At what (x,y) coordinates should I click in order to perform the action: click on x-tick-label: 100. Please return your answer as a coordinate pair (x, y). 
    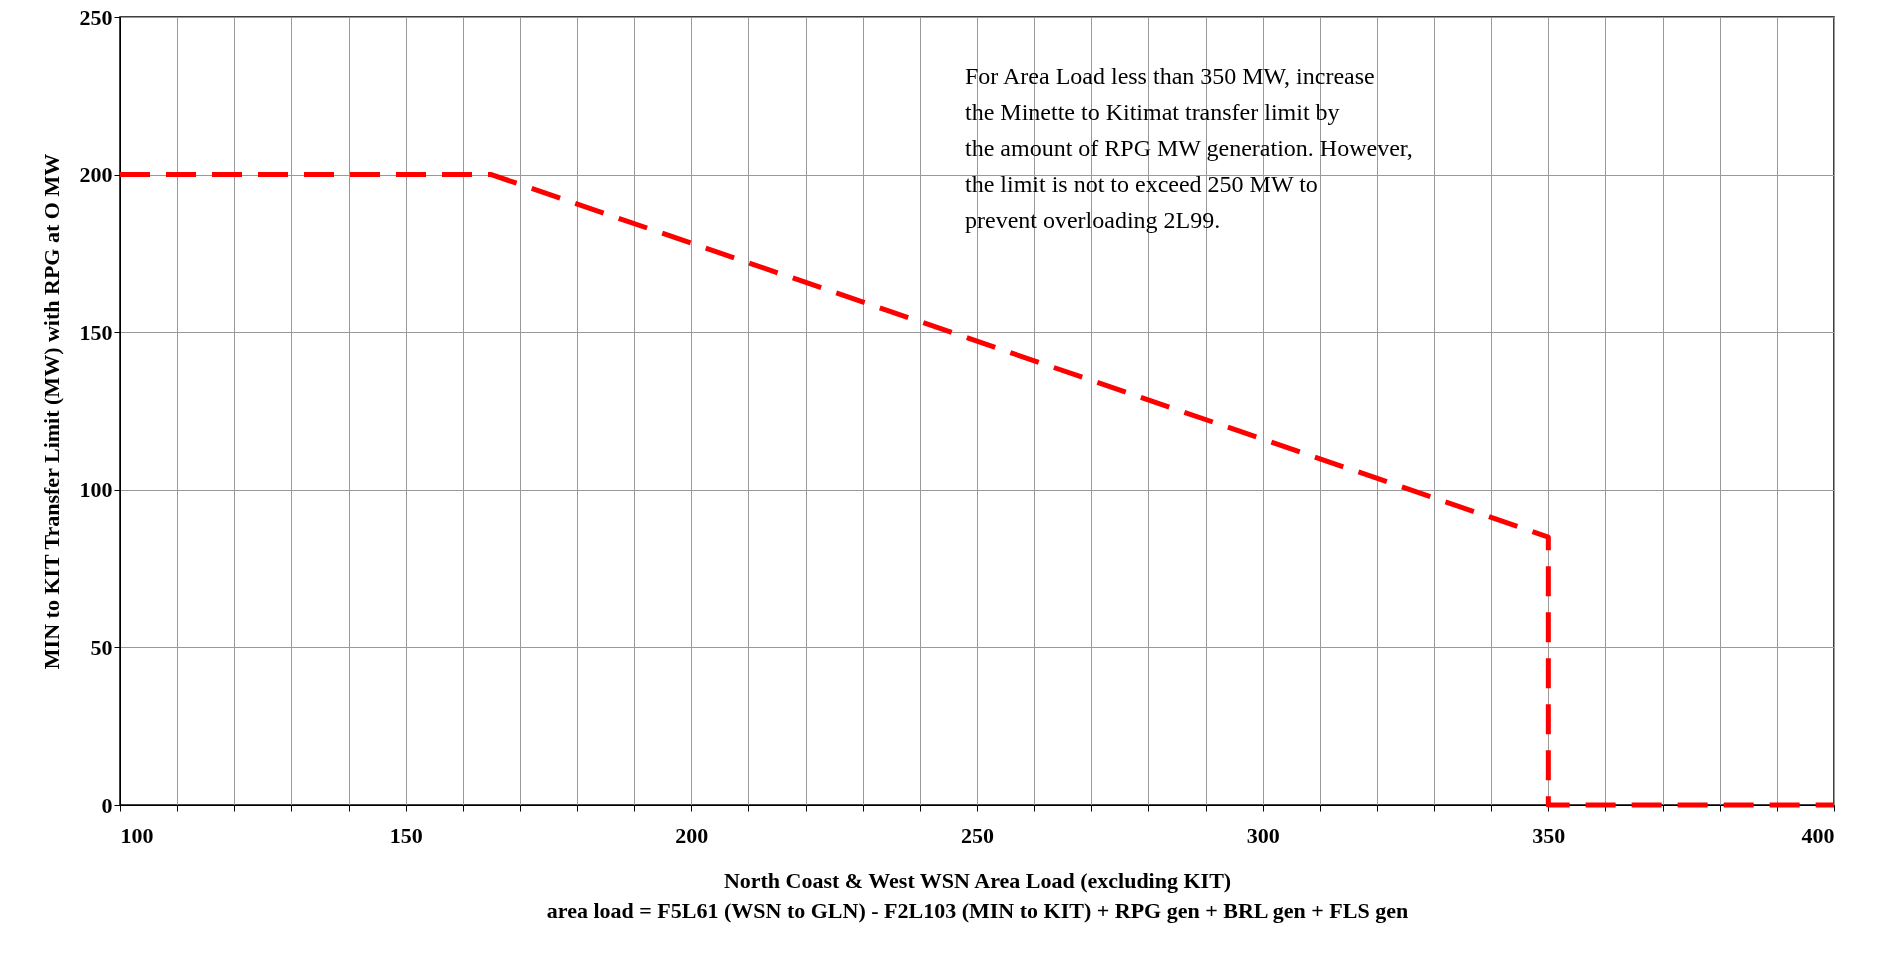
    Looking at the image, I should click on (137, 835).